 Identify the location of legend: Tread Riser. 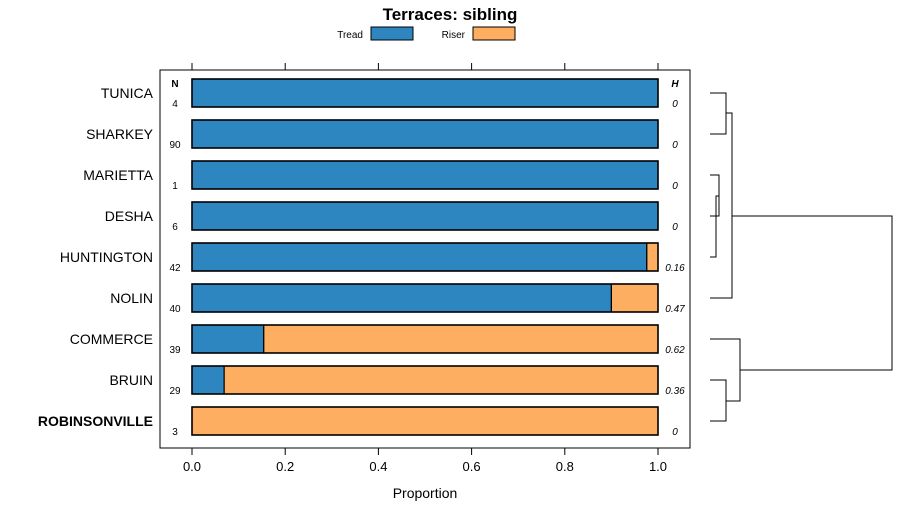
(426, 33).